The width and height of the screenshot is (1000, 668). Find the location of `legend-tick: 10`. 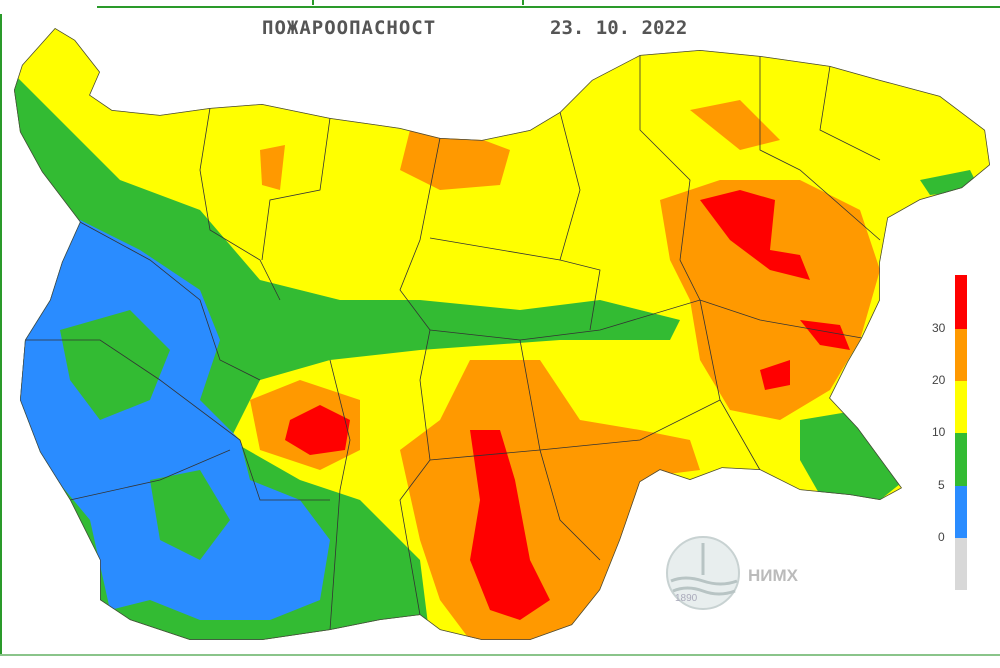

legend-tick: 10 is located at coordinates (939, 432).